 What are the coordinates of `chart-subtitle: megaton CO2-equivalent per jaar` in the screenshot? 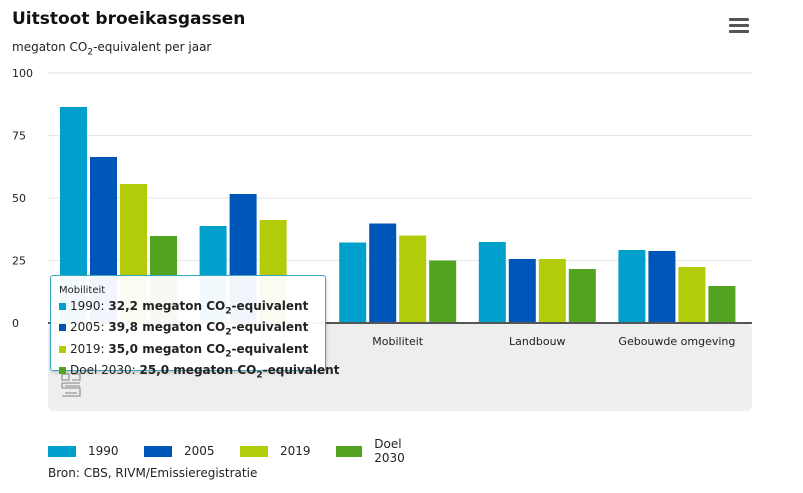 It's located at (112, 49).